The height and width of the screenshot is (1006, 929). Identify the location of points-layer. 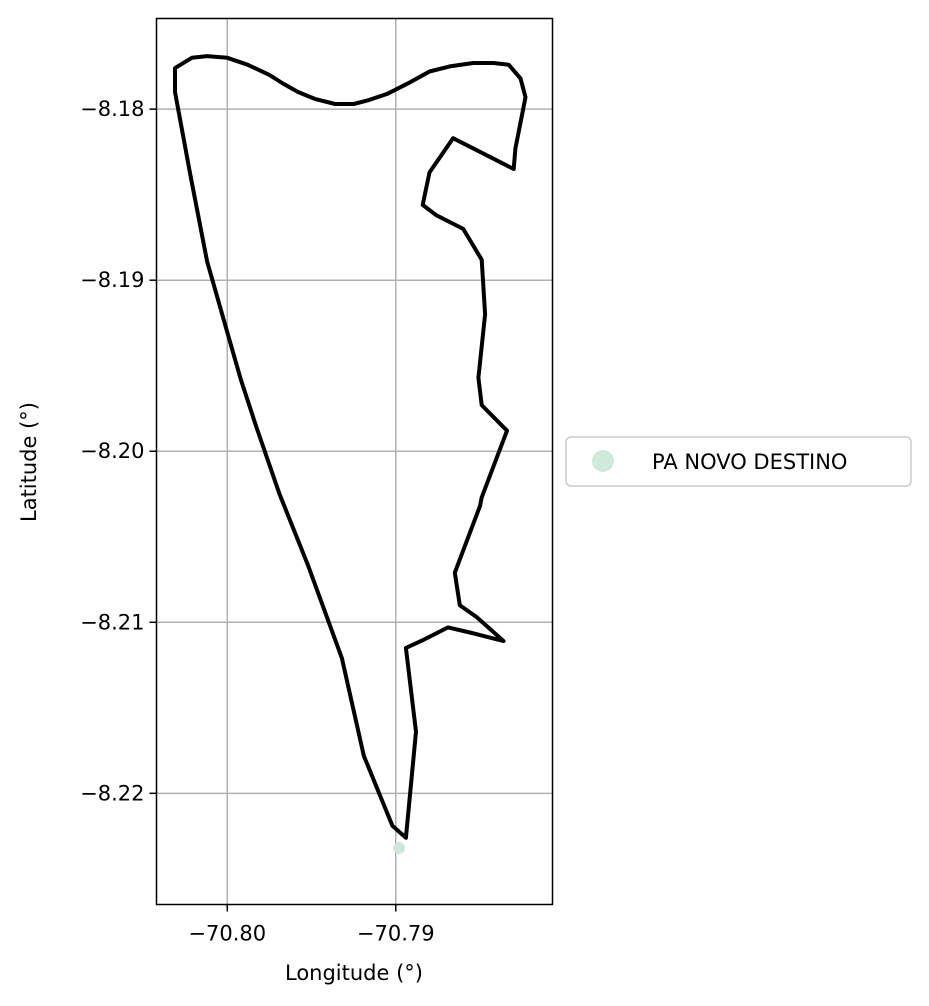
(399, 848).